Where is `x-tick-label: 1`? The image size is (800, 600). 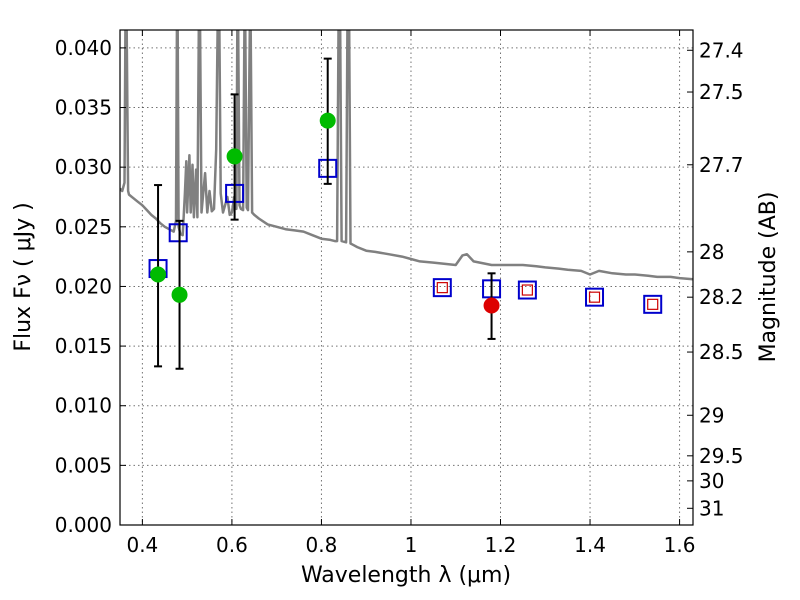
x-tick-label: 1 is located at coordinates (411, 545).